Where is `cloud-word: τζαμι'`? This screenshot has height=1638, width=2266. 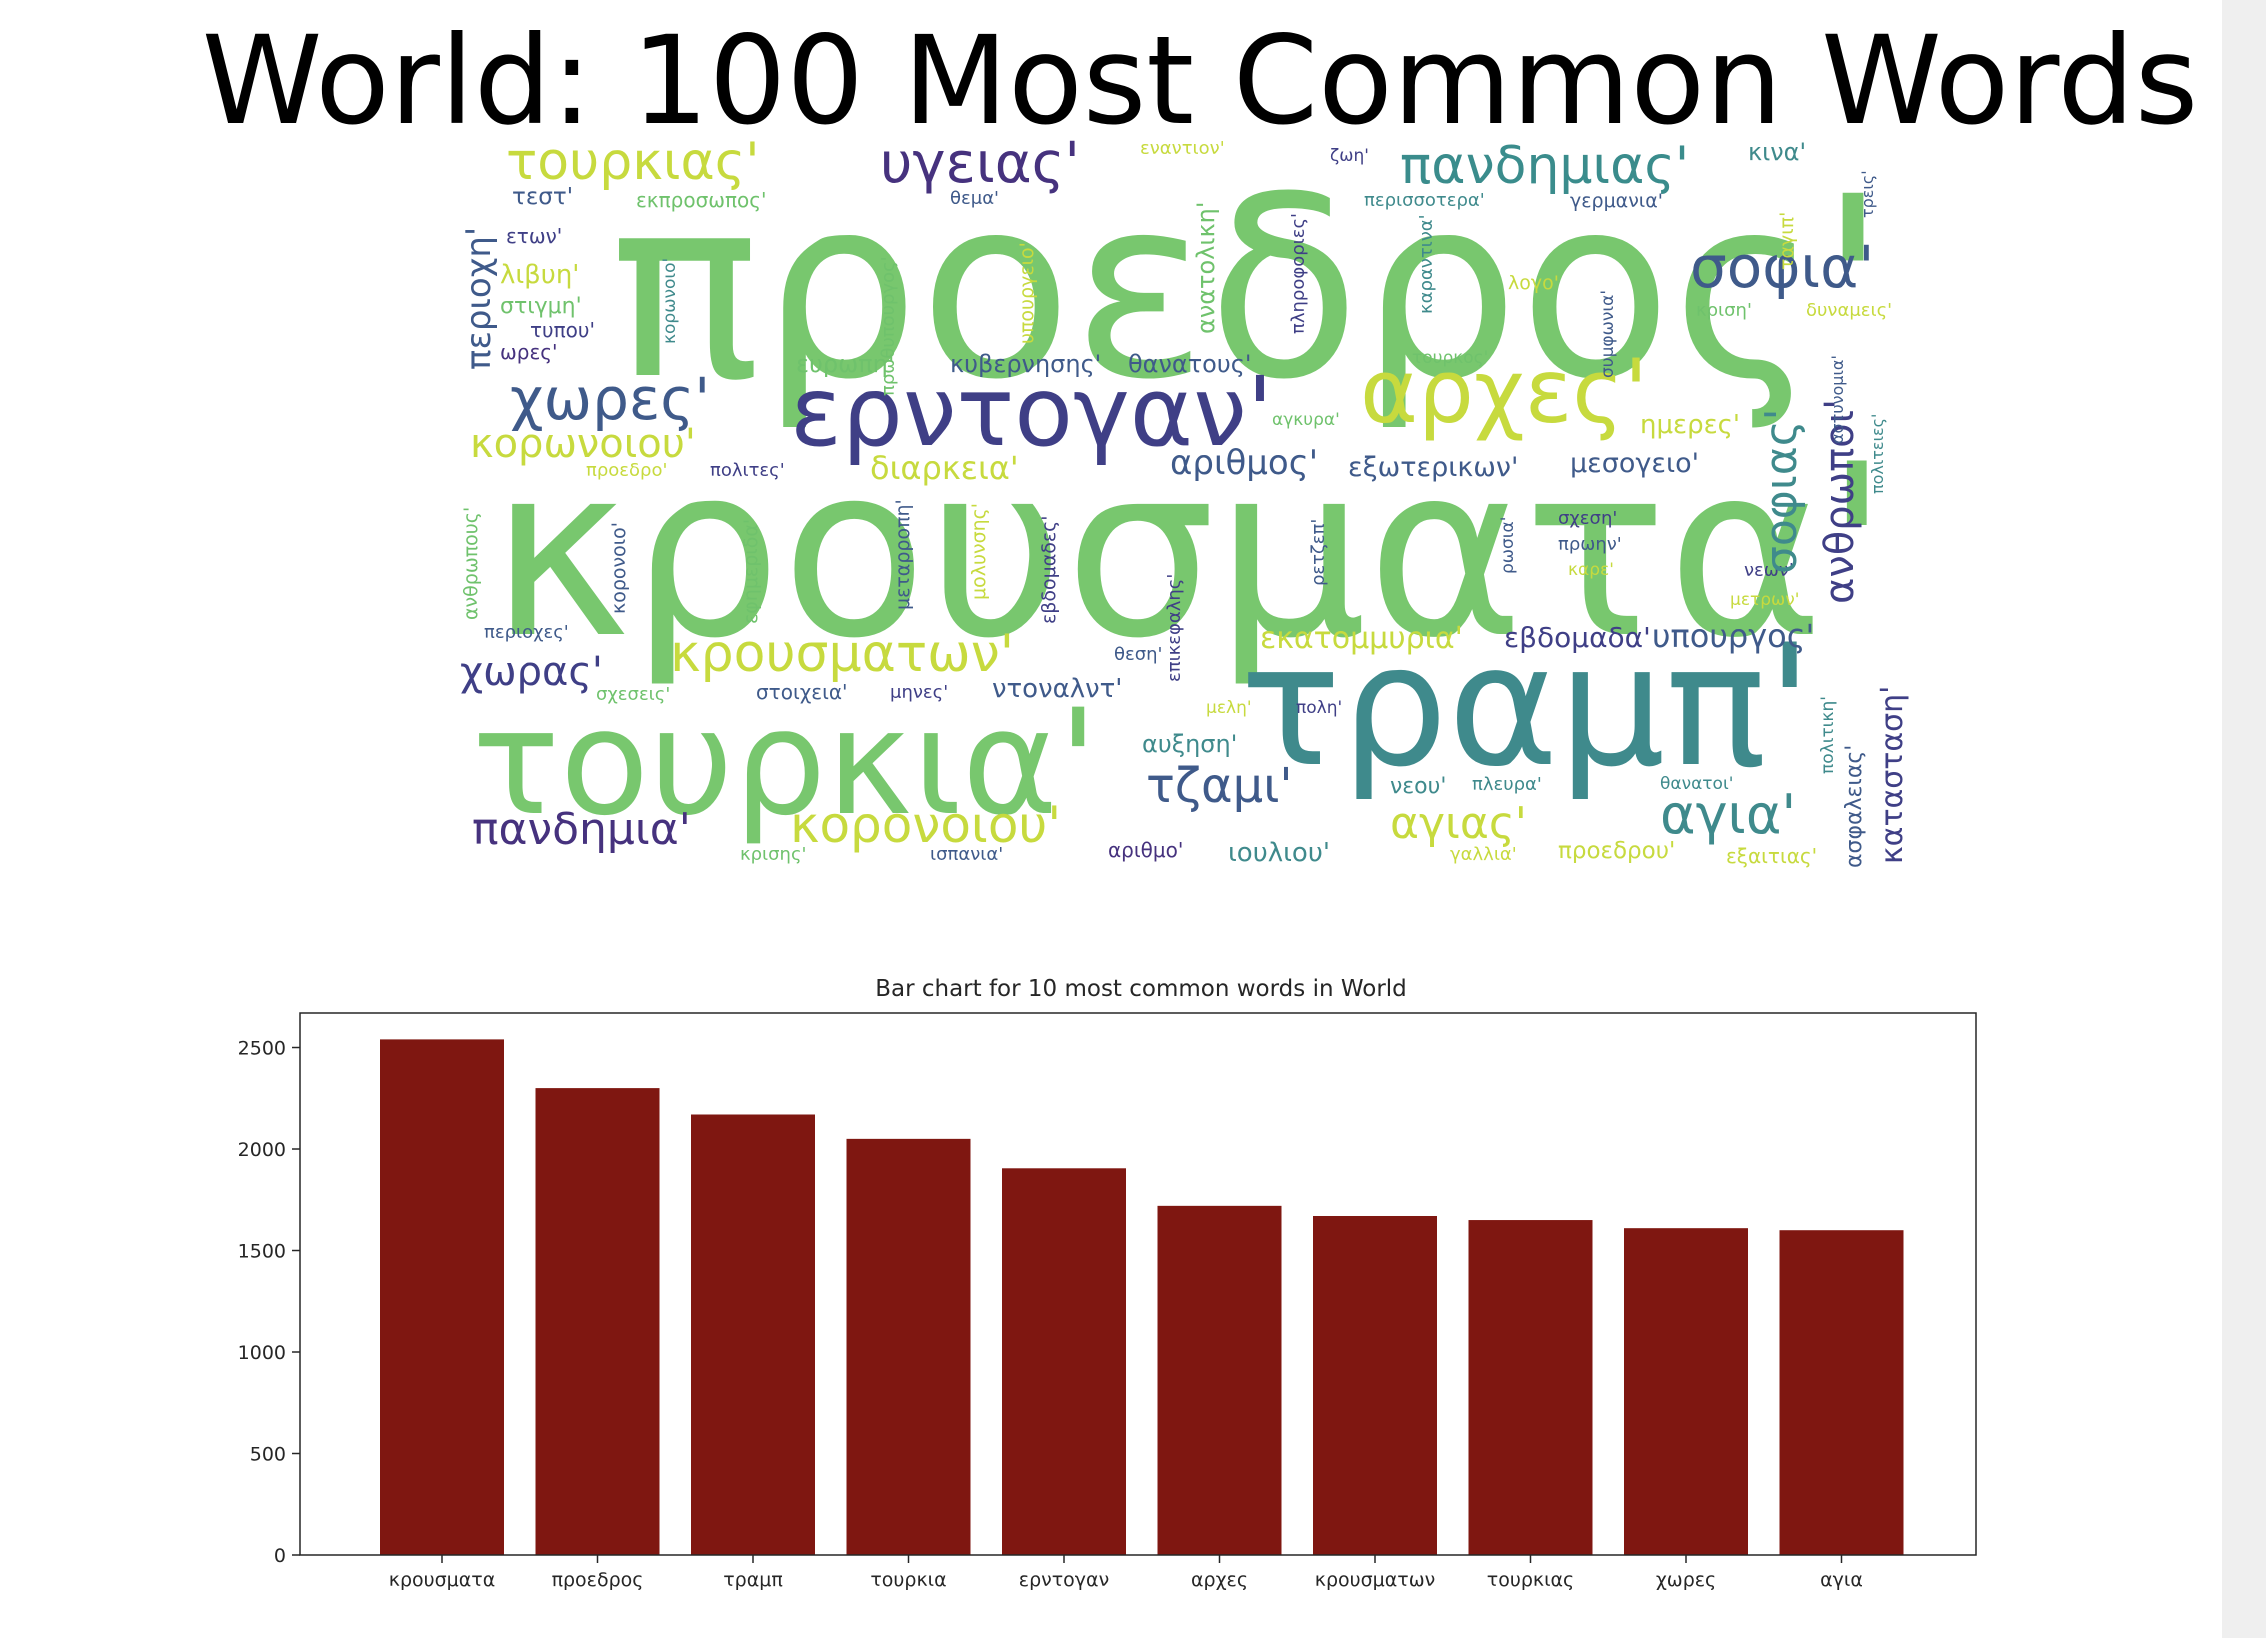
cloud-word: τζαμι' is located at coordinates (1219, 786).